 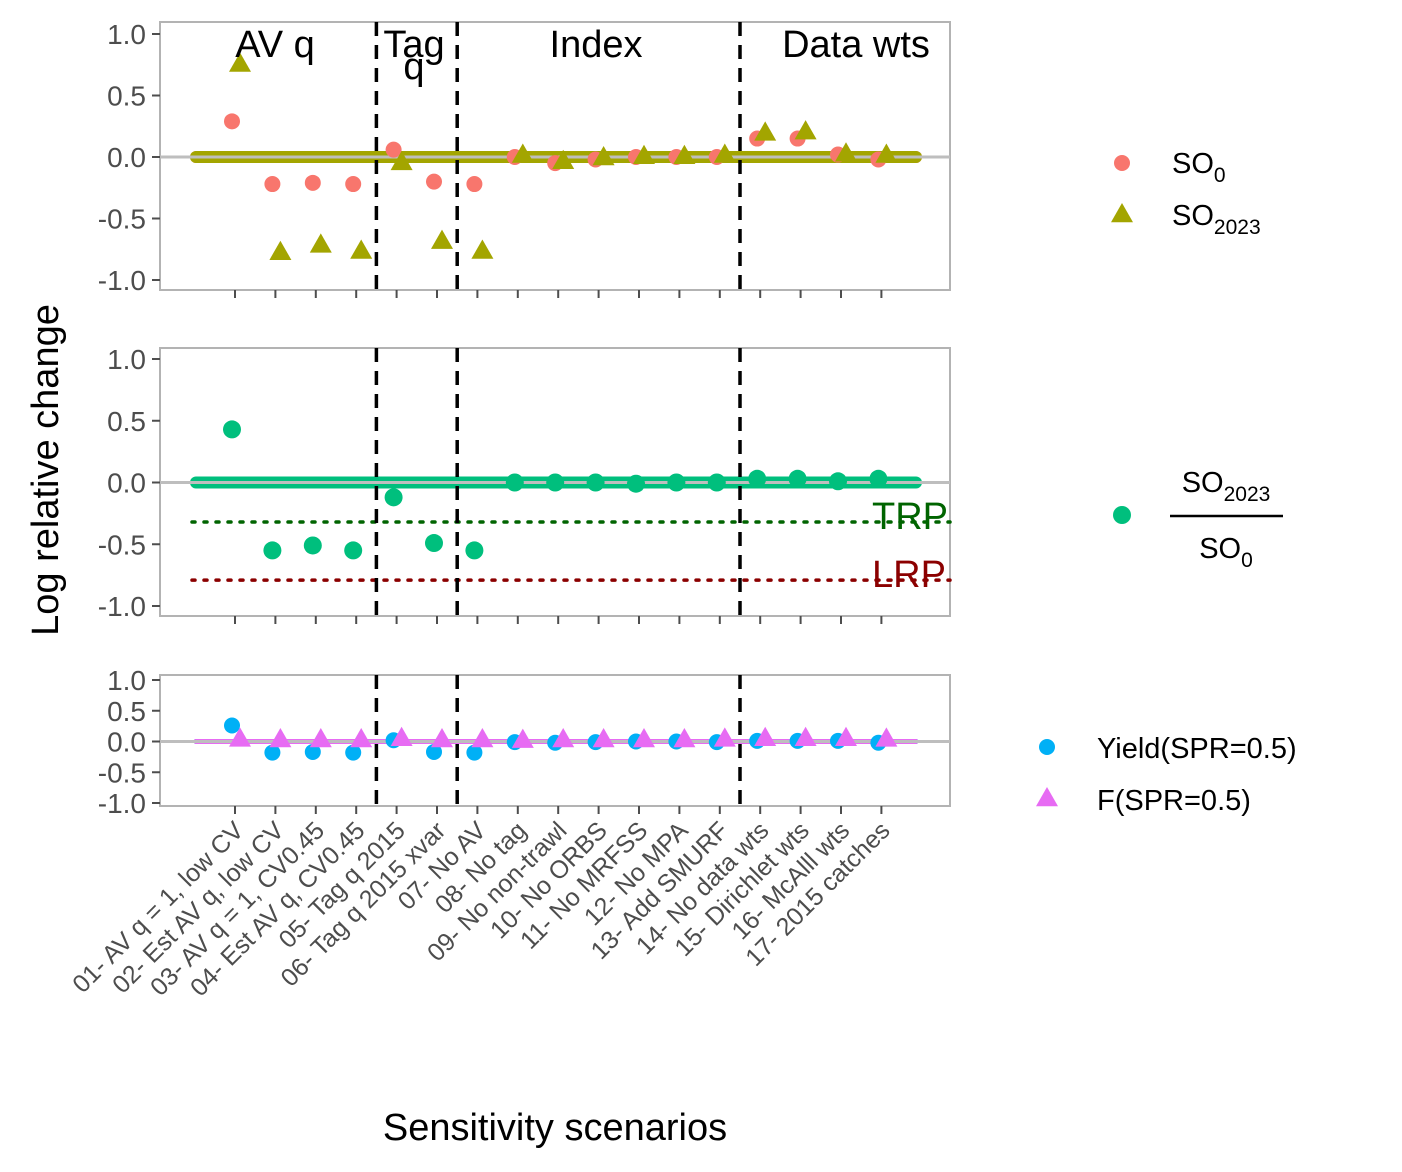 I want to click on legend-label-numerator: SO2023, so click(x=1226, y=486).